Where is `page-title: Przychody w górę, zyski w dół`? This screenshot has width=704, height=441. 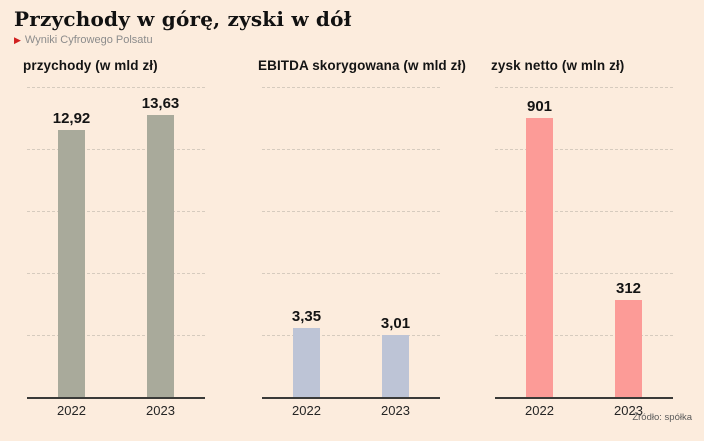 page-title: Przychody w górę, zyski w dół is located at coordinates (183, 19).